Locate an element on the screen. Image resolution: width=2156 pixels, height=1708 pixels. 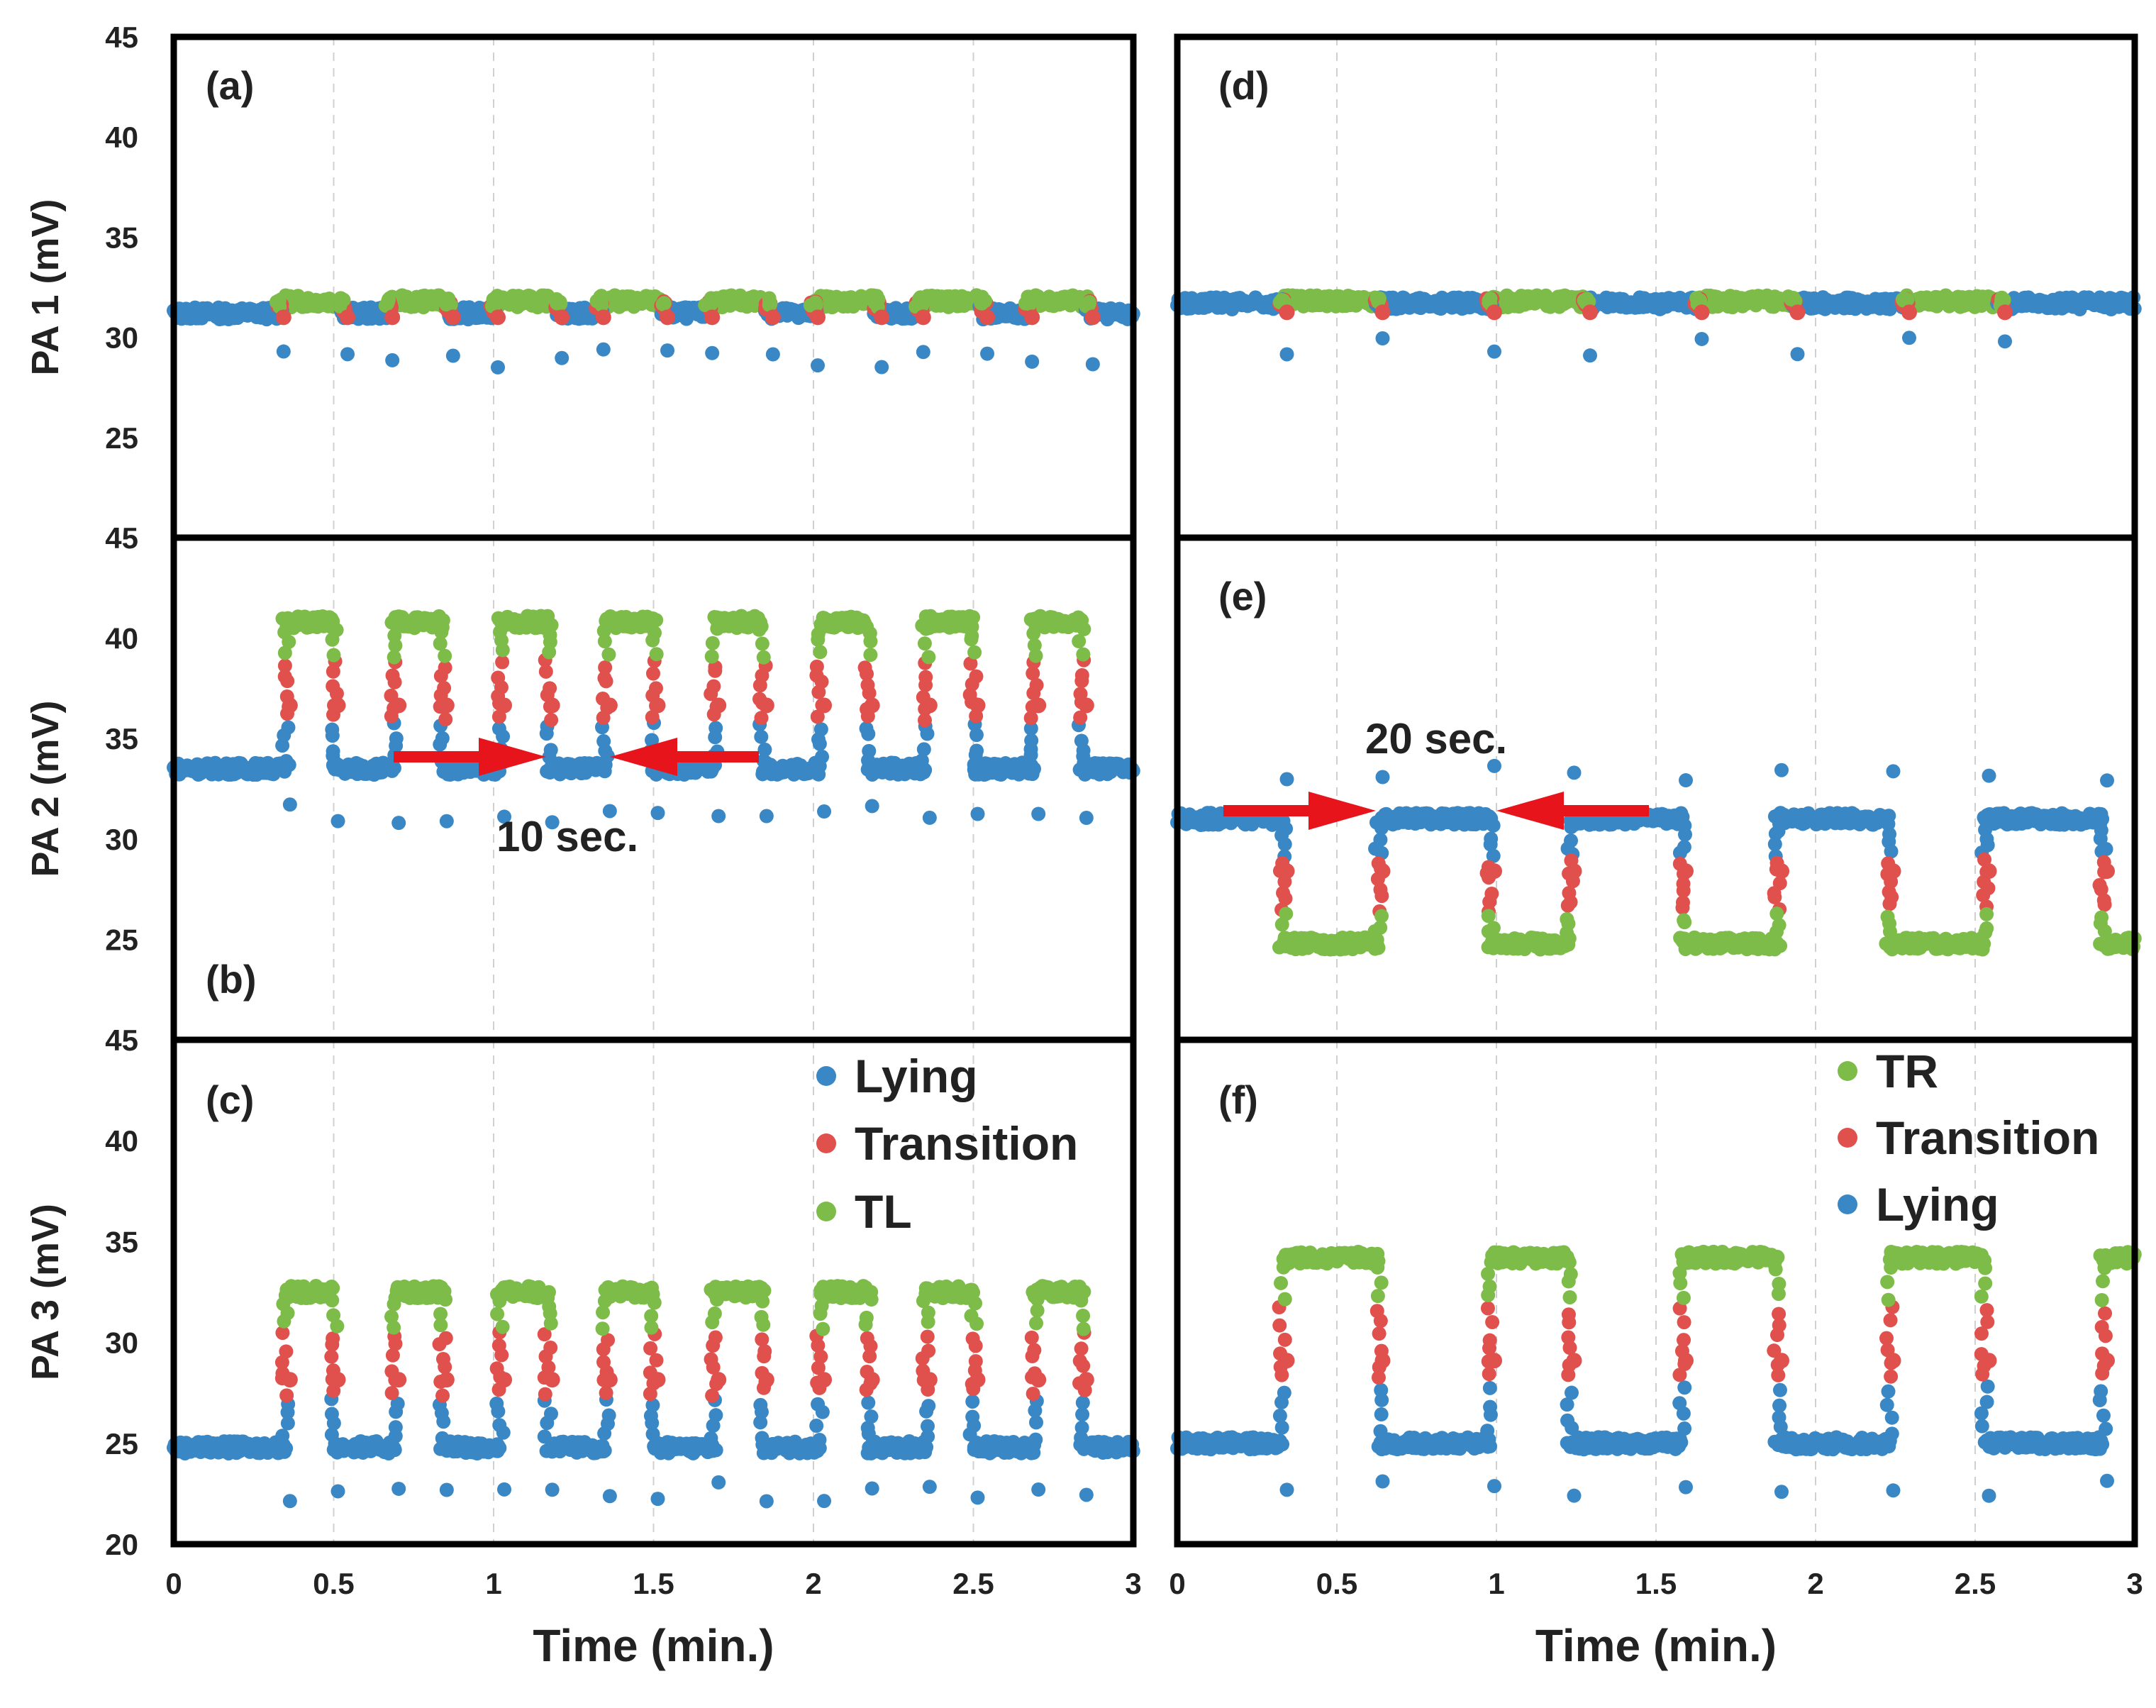
y-tick-label: 35 is located at coordinates (121, 1241).